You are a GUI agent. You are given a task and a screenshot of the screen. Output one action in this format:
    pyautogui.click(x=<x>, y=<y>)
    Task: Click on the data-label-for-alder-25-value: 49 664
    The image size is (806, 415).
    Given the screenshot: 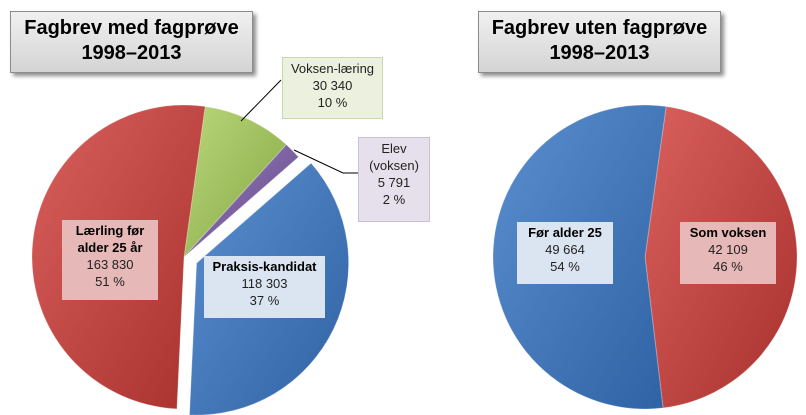 What is the action you would take?
    pyautogui.click(x=565, y=249)
    